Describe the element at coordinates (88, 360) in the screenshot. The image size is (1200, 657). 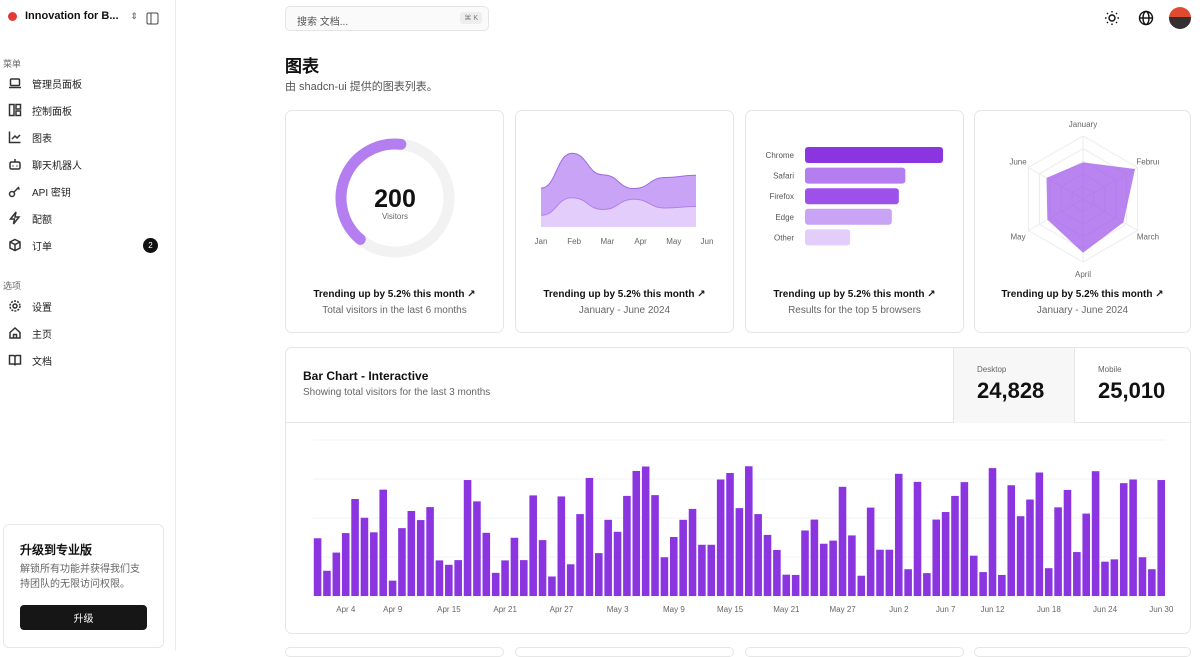
I see `sidebar-item-book: 文档` at that location.